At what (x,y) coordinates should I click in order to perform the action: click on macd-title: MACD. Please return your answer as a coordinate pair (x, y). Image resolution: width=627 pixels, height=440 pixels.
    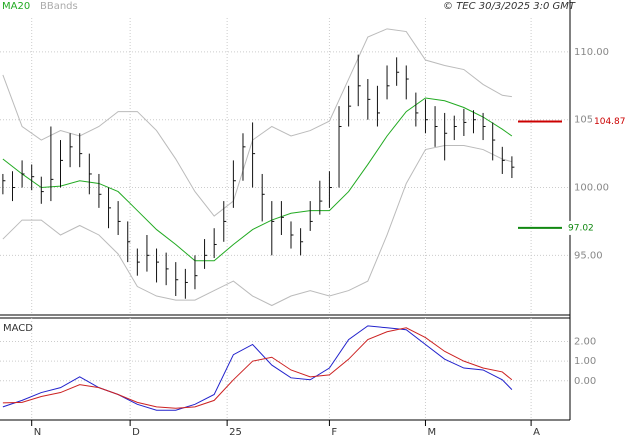
    Looking at the image, I should click on (18, 328).